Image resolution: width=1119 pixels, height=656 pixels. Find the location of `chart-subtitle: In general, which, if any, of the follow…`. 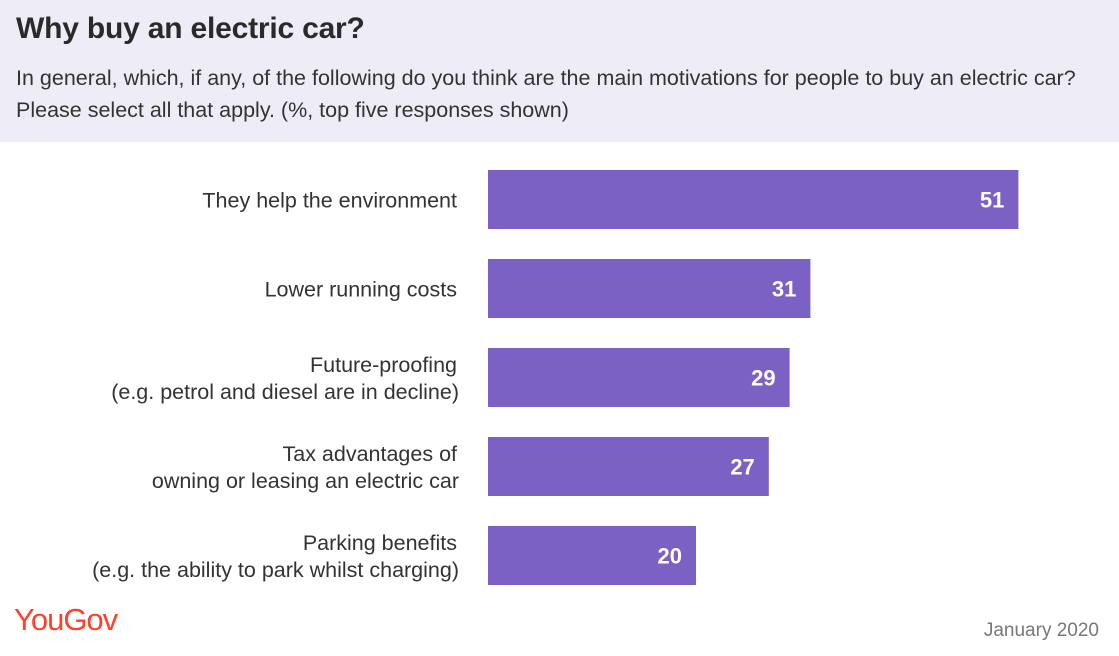

chart-subtitle: In general, which, if any, of the follow… is located at coordinates (546, 94).